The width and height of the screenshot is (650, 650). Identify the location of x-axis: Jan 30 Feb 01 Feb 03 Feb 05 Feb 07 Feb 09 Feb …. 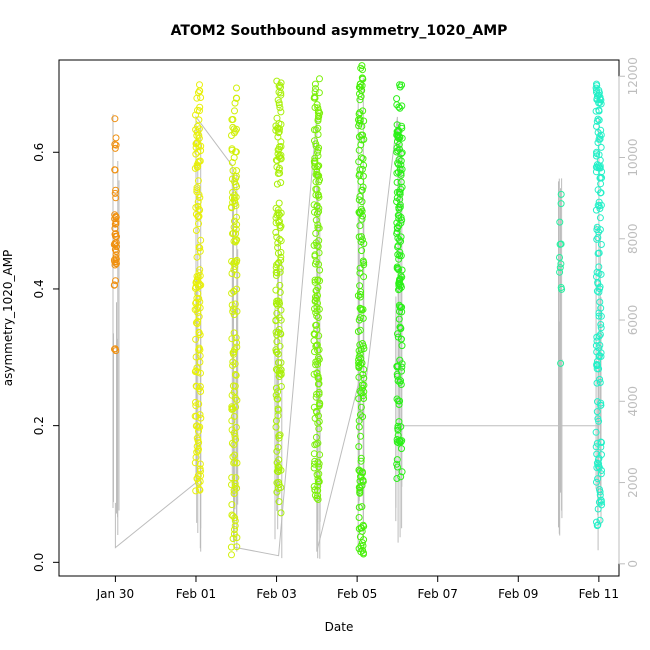
(357, 588).